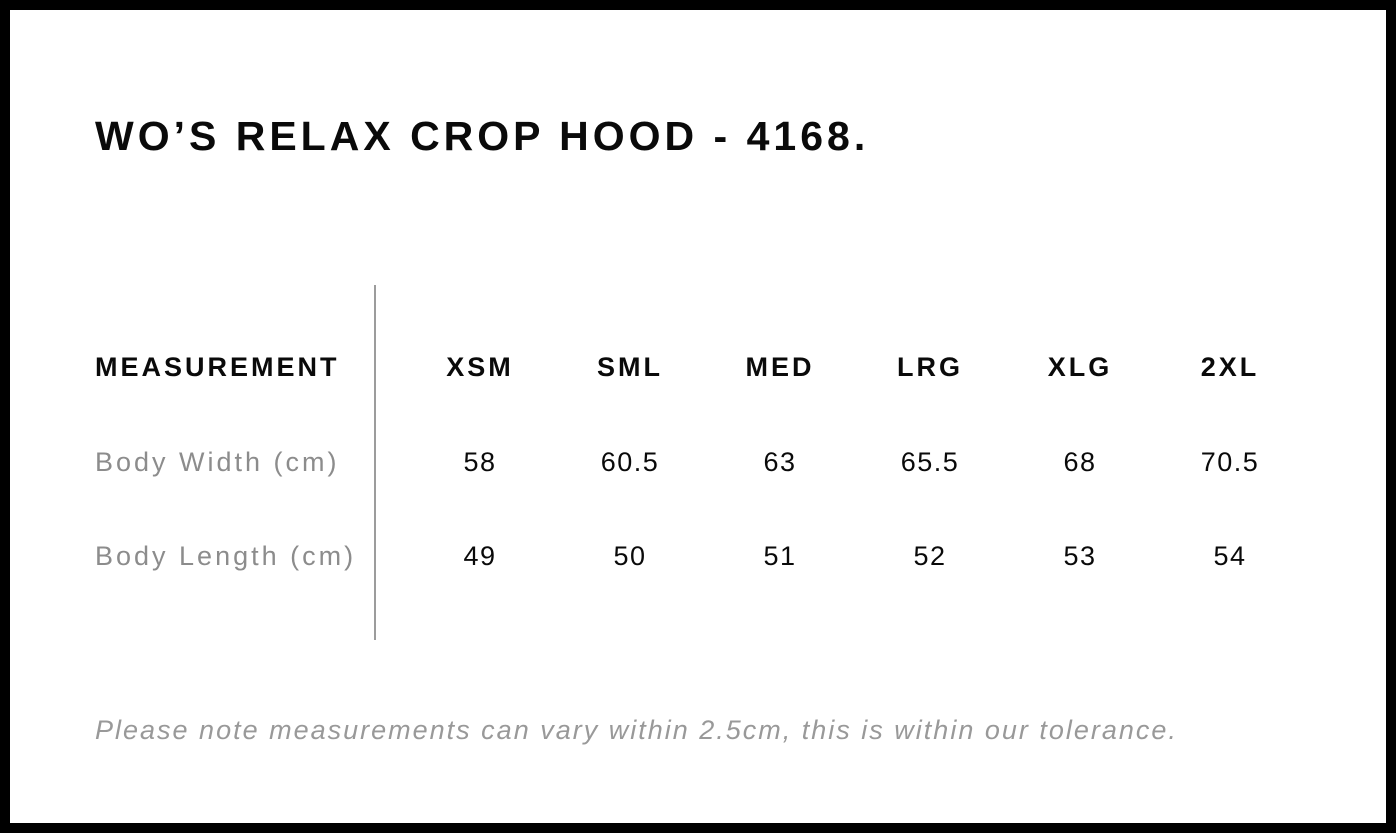 This screenshot has width=1396, height=833. What do you see at coordinates (780, 367) in the screenshot?
I see `size-header-med: MED` at bounding box center [780, 367].